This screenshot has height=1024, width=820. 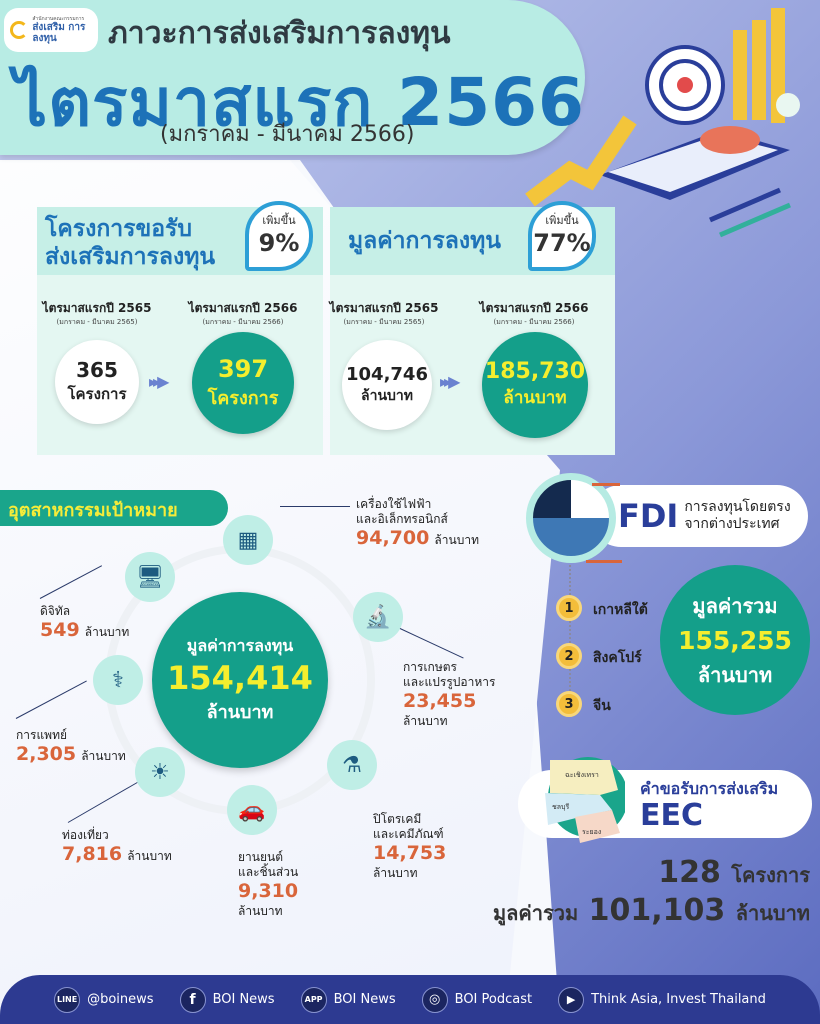 What do you see at coordinates (535, 398) in the screenshot?
I see `curr-investment-unit: ล้านบาท` at bounding box center [535, 398].